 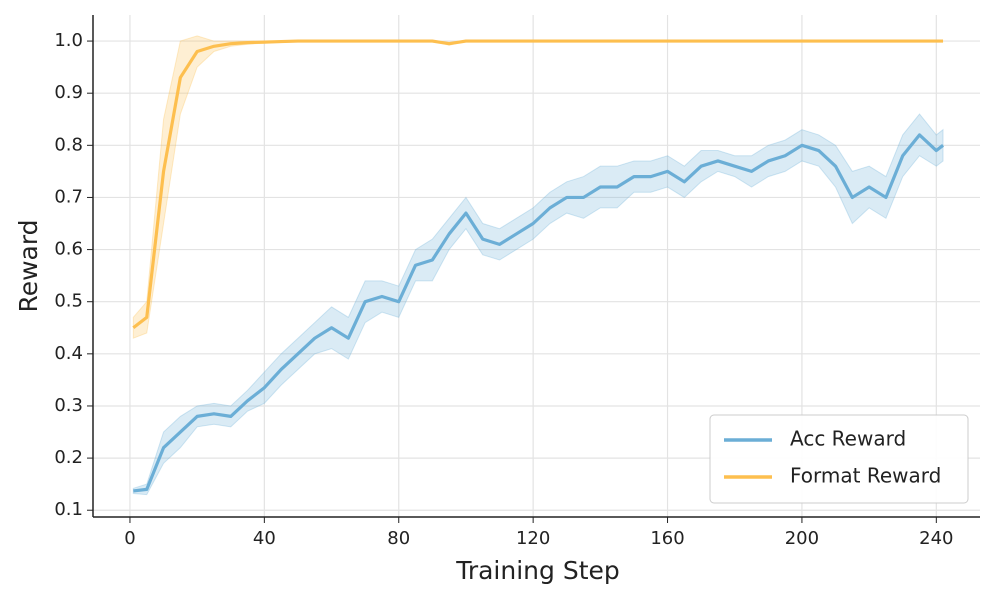 What do you see at coordinates (398, 538) in the screenshot?
I see `x-tick-label: 80` at bounding box center [398, 538].